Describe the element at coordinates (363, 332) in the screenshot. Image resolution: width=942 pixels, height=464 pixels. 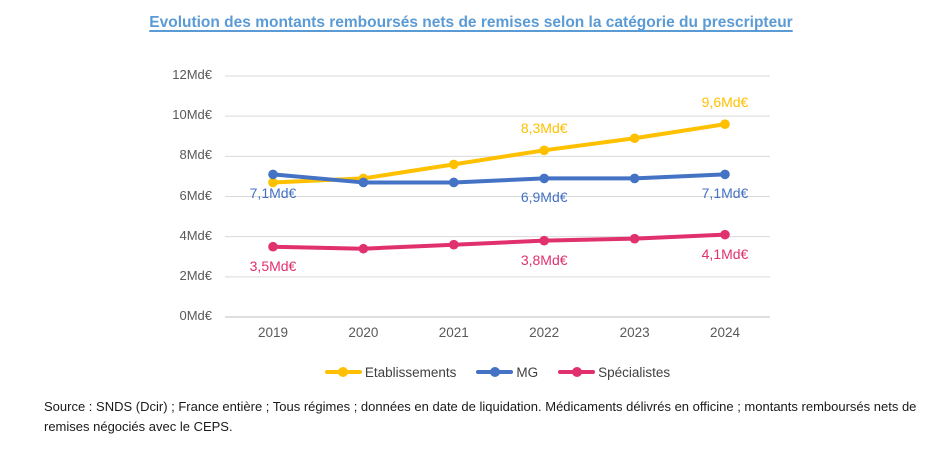
I see `x-axis-tick-label: 2020` at that location.